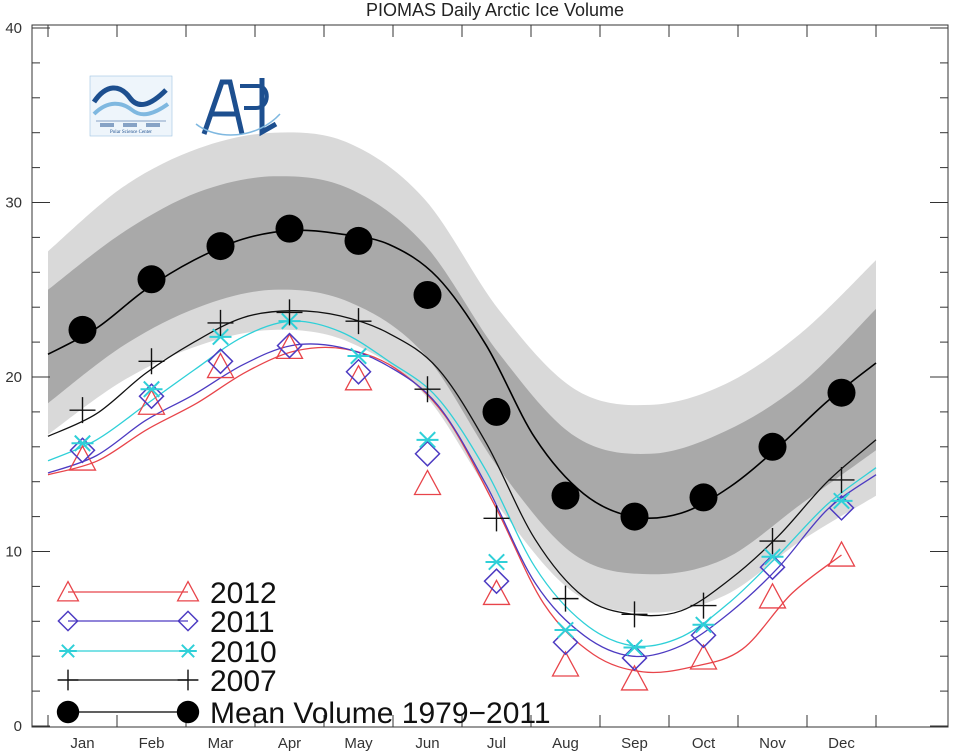 This screenshot has height=754, width=960. What do you see at coordinates (703, 625) in the screenshot?
I see `point-2010-Oct` at bounding box center [703, 625].